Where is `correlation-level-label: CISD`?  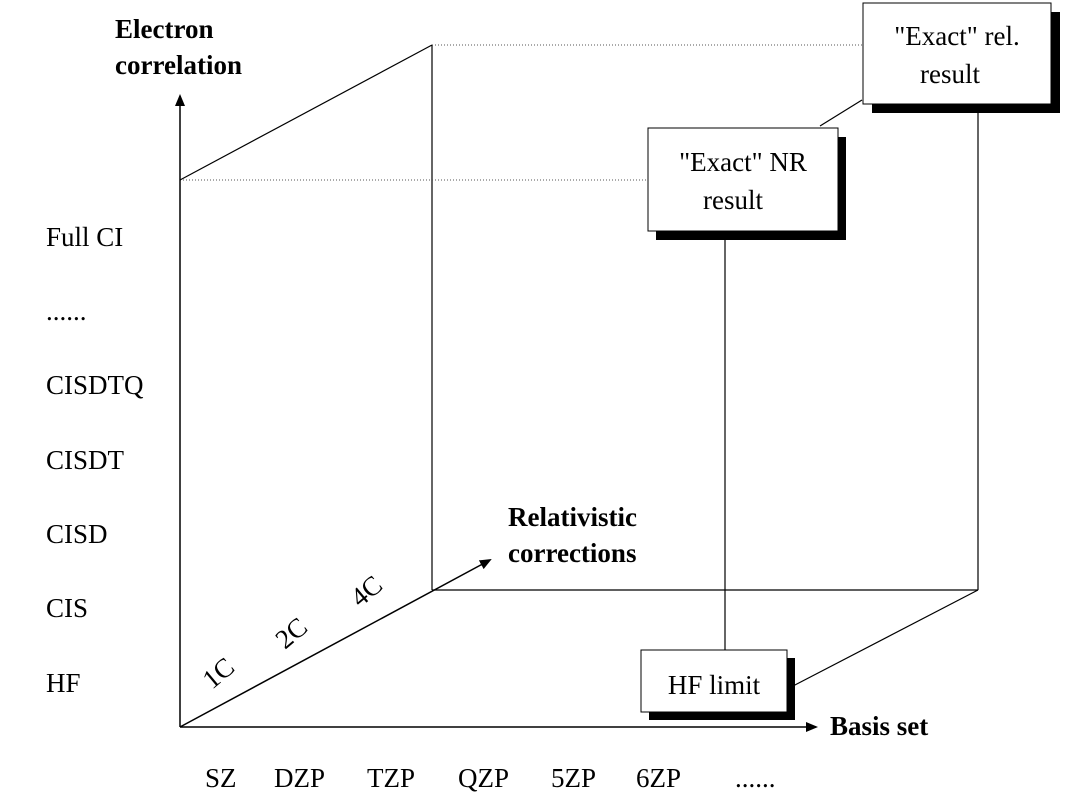
correlation-level-label: CISD is located at coordinates (77, 534).